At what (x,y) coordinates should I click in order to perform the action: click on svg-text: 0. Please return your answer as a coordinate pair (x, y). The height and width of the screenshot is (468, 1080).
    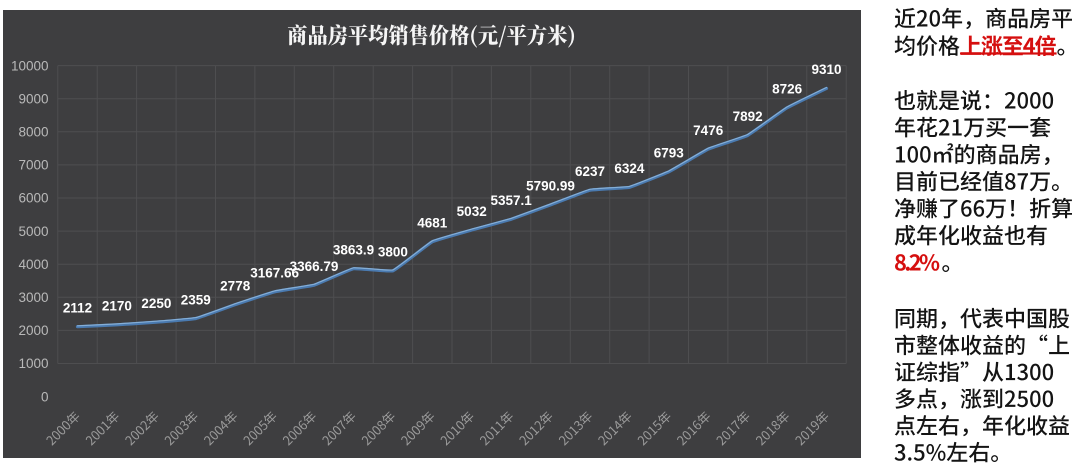
    Looking at the image, I should click on (45, 396).